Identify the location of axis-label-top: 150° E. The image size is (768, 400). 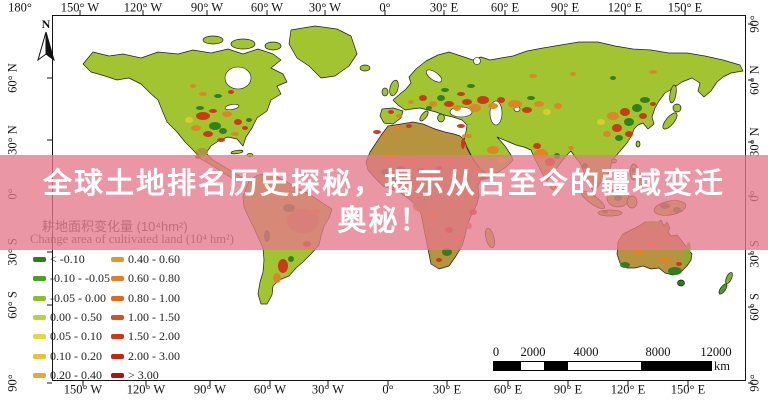
(685, 7).